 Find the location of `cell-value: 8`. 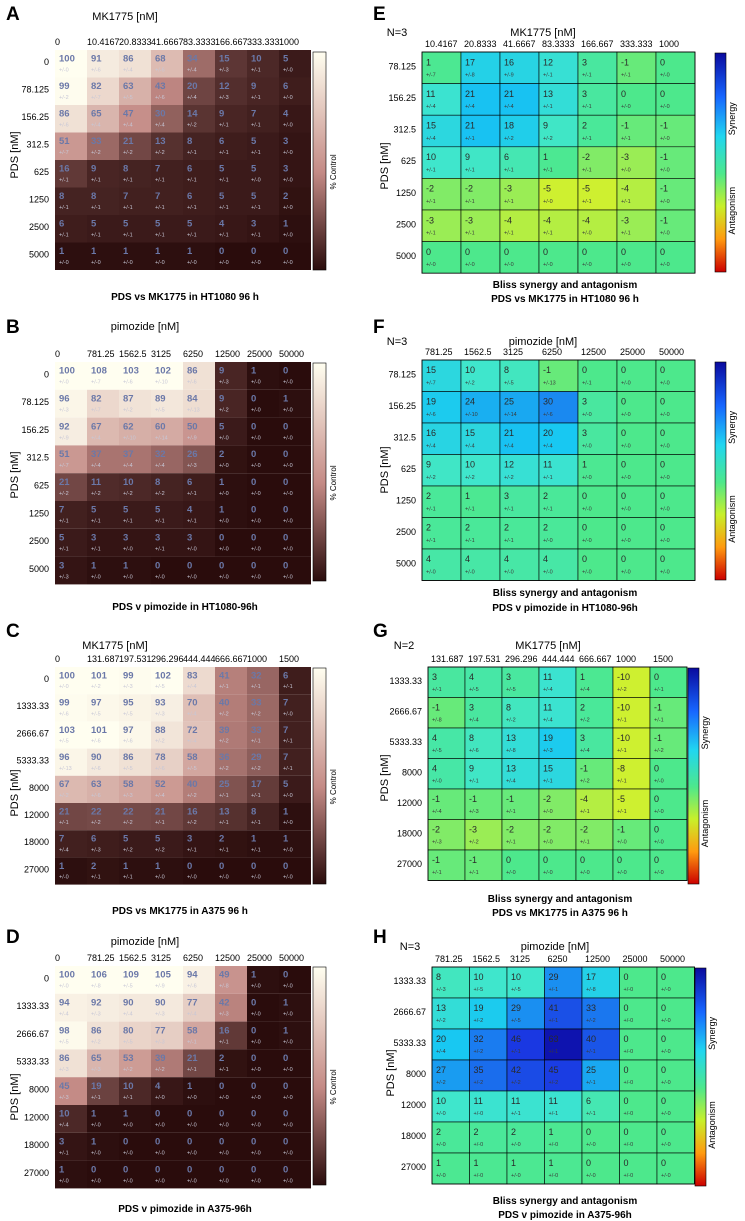

cell-value: 8 is located at coordinates (438, 977).